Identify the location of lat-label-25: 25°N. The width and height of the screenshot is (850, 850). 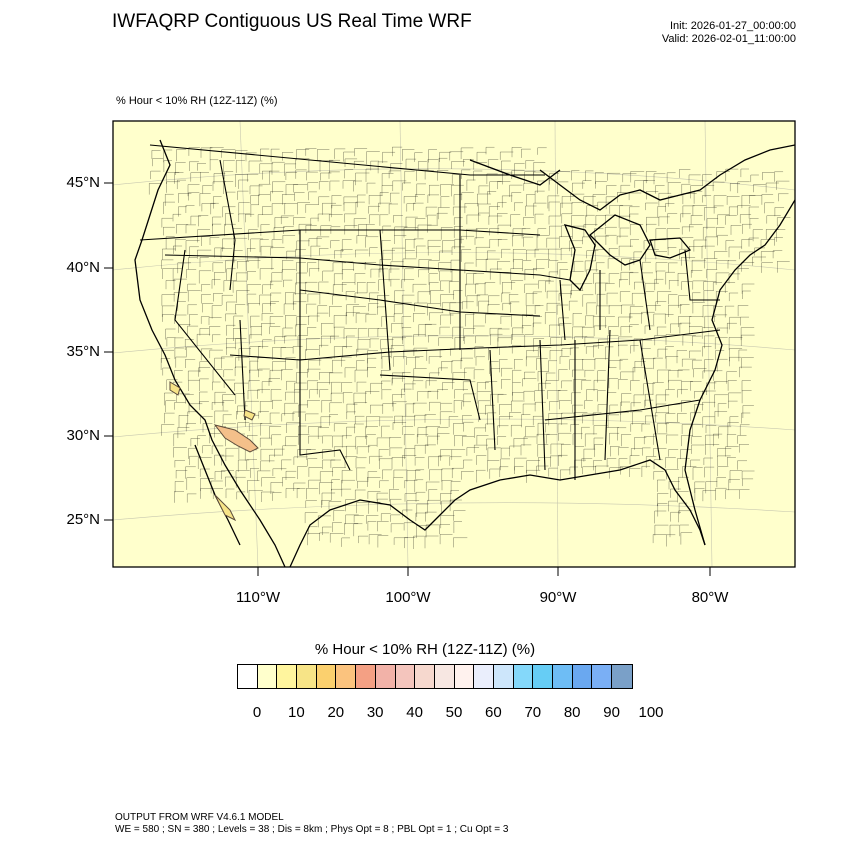
(83, 519).